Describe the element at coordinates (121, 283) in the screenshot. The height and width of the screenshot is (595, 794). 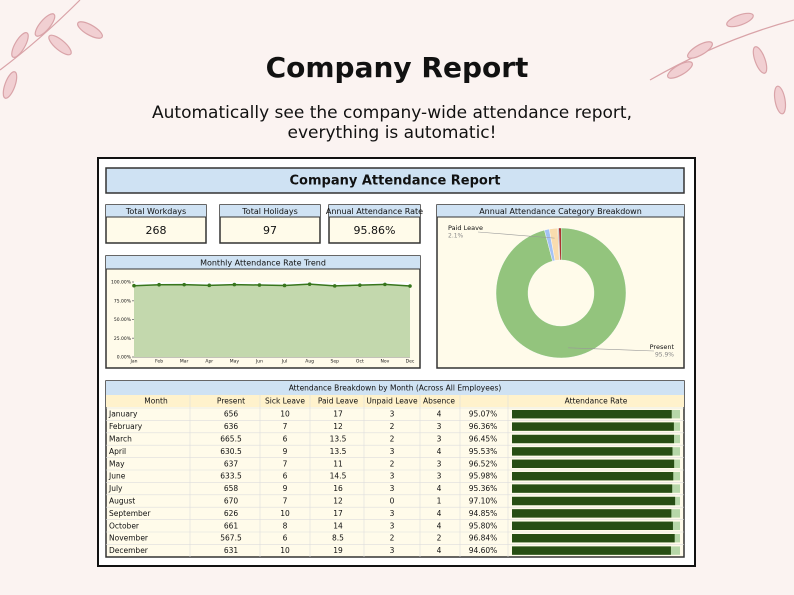
I see `y-tick-label: 100.00%` at that location.